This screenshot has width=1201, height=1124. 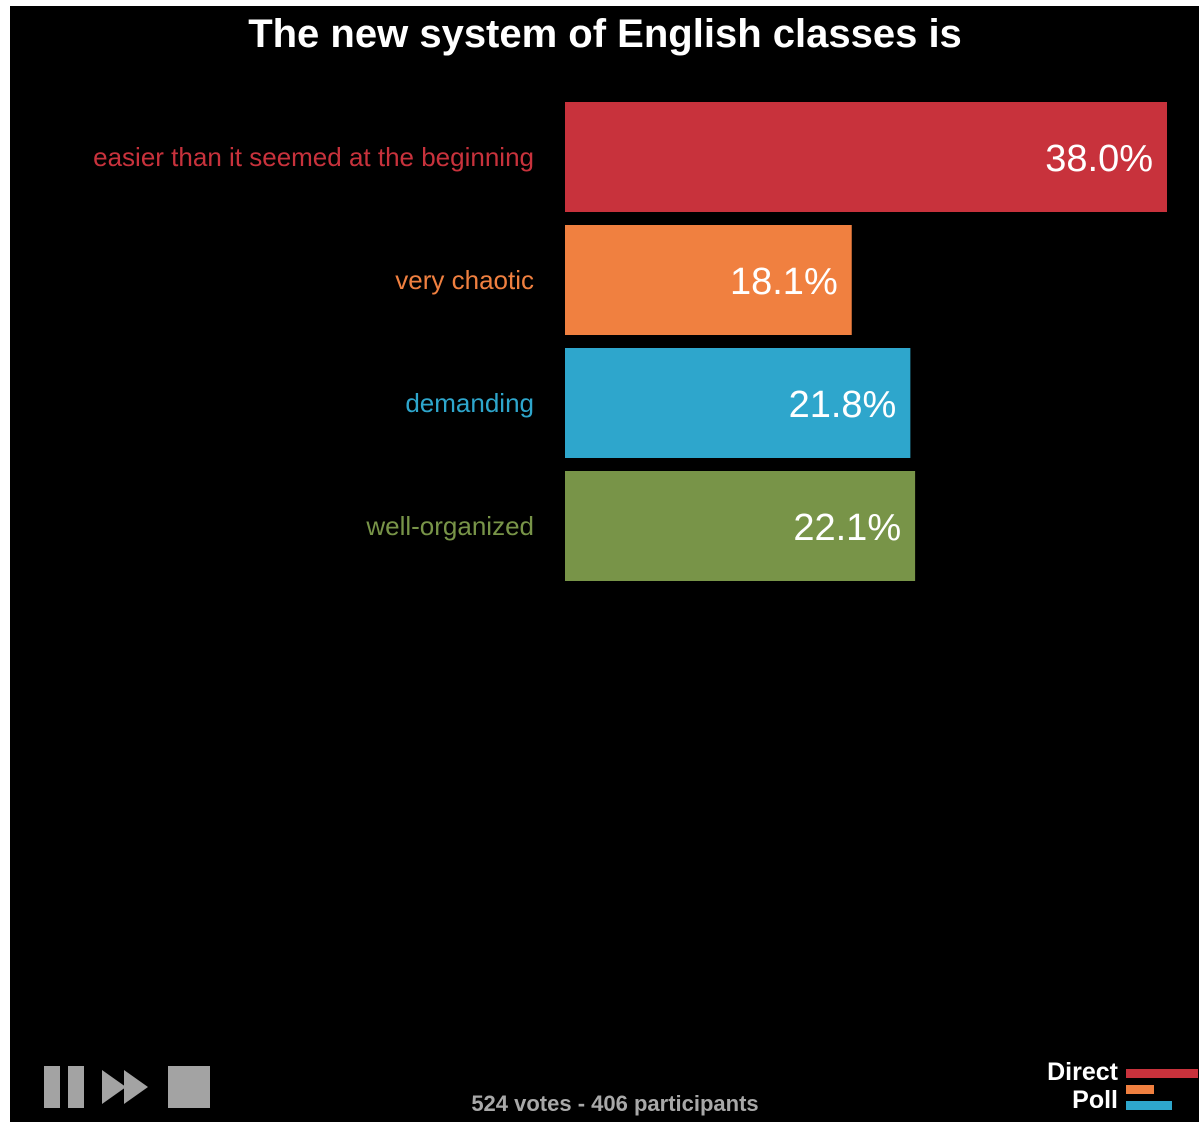 I want to click on pause-icon, so click(x=65, y=1087).